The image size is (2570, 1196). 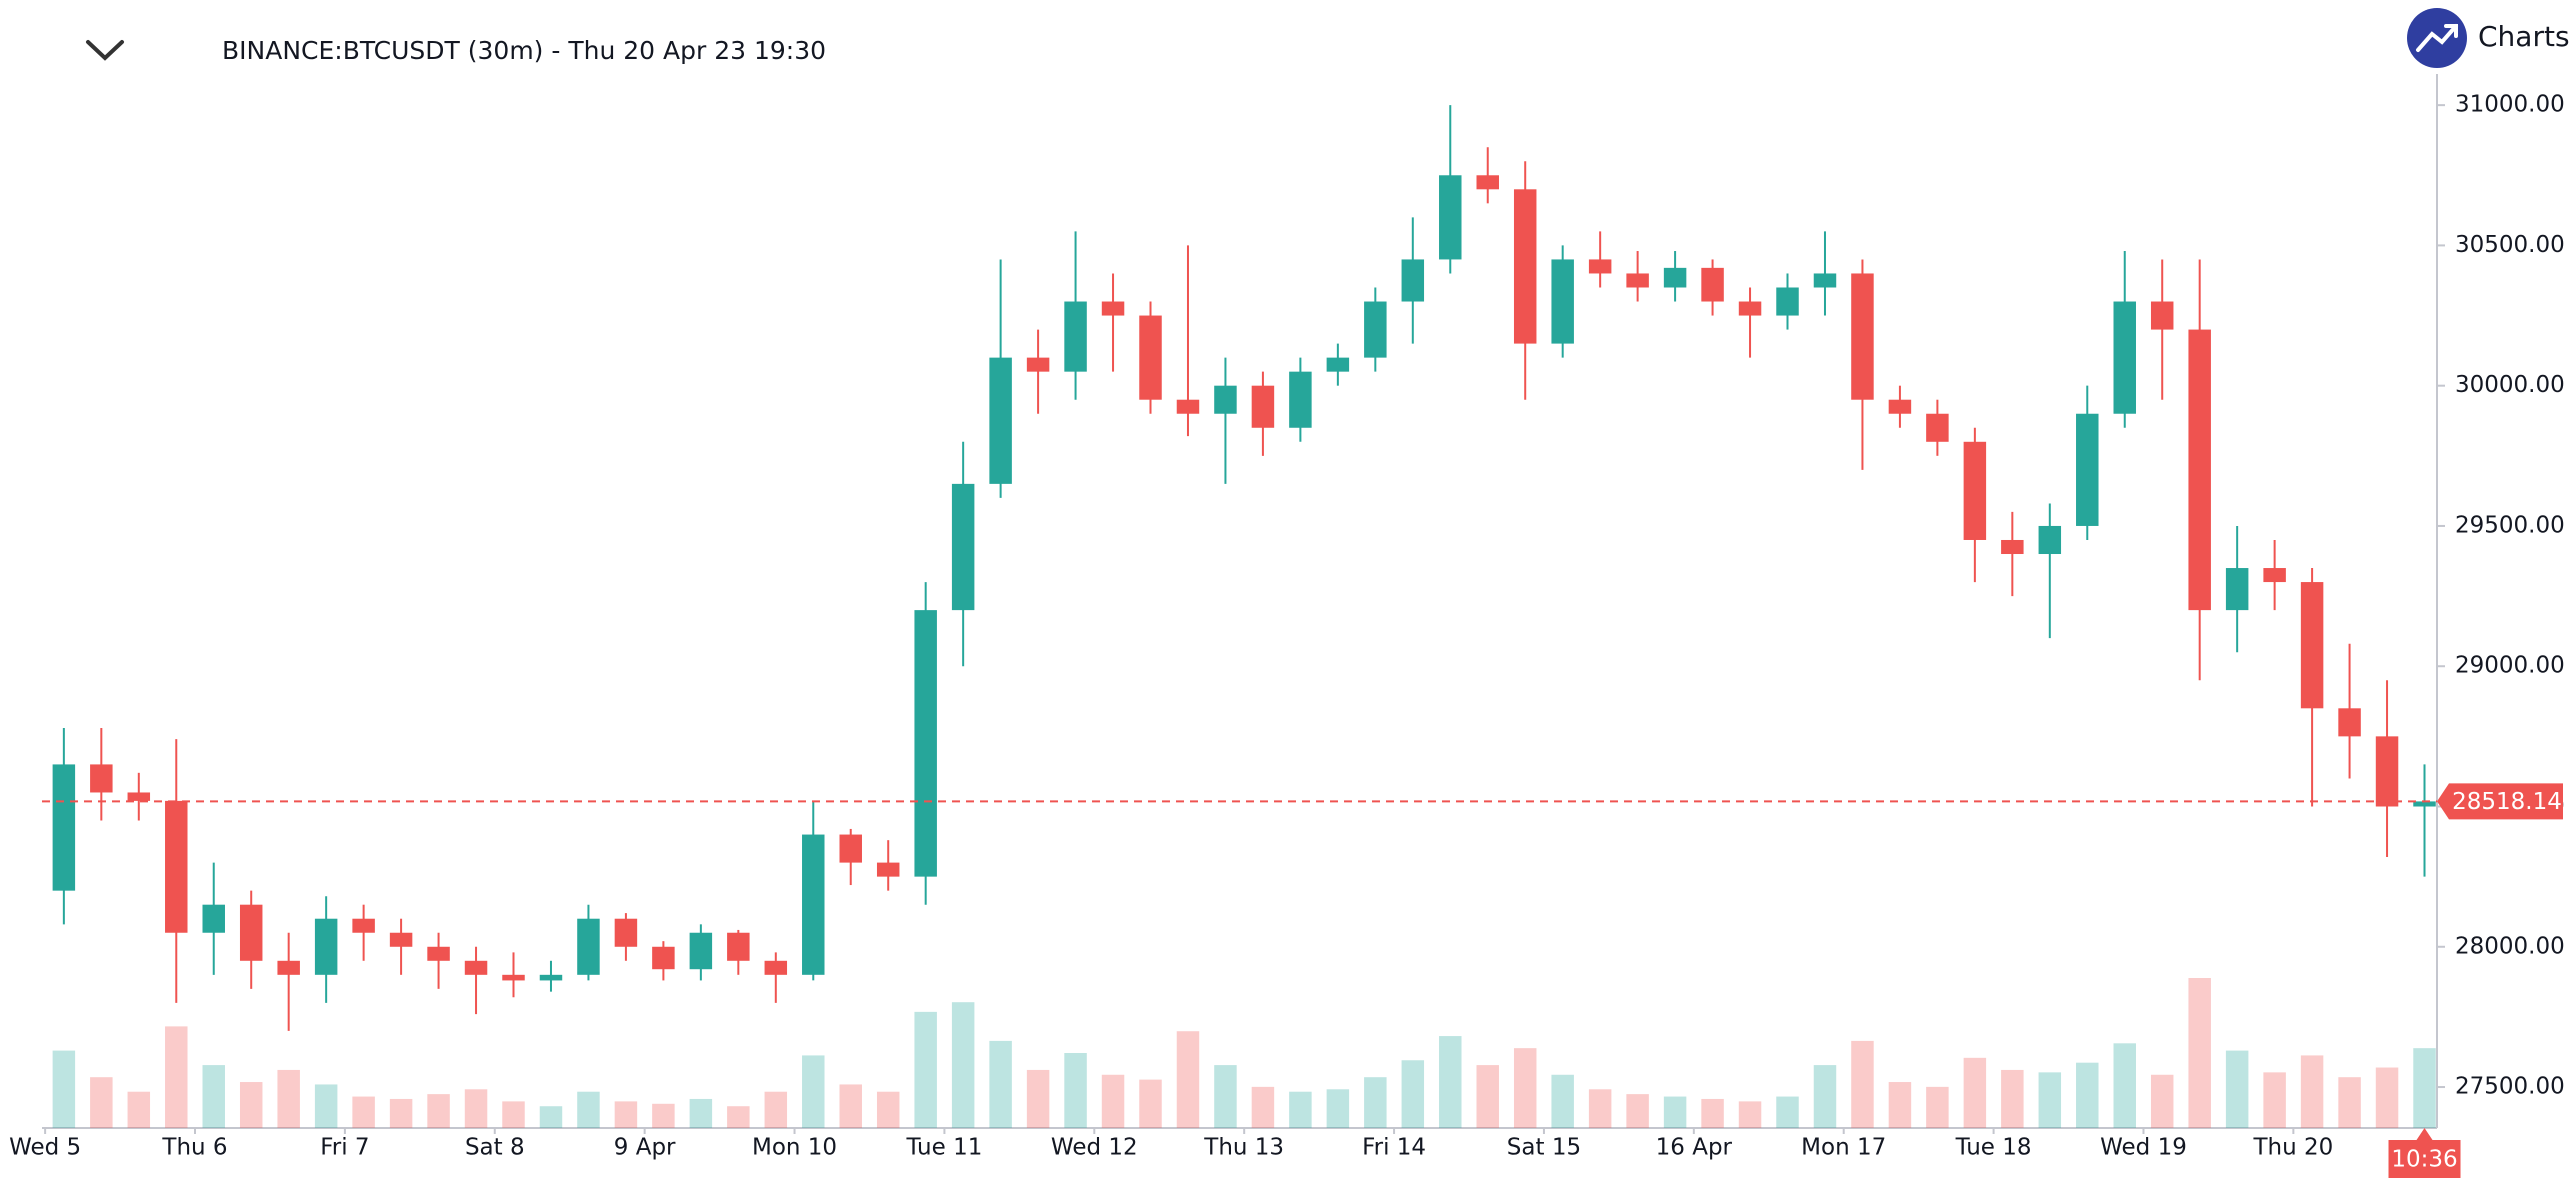 What do you see at coordinates (1094, 1148) in the screenshot?
I see `x-tick-label: Wed 12` at bounding box center [1094, 1148].